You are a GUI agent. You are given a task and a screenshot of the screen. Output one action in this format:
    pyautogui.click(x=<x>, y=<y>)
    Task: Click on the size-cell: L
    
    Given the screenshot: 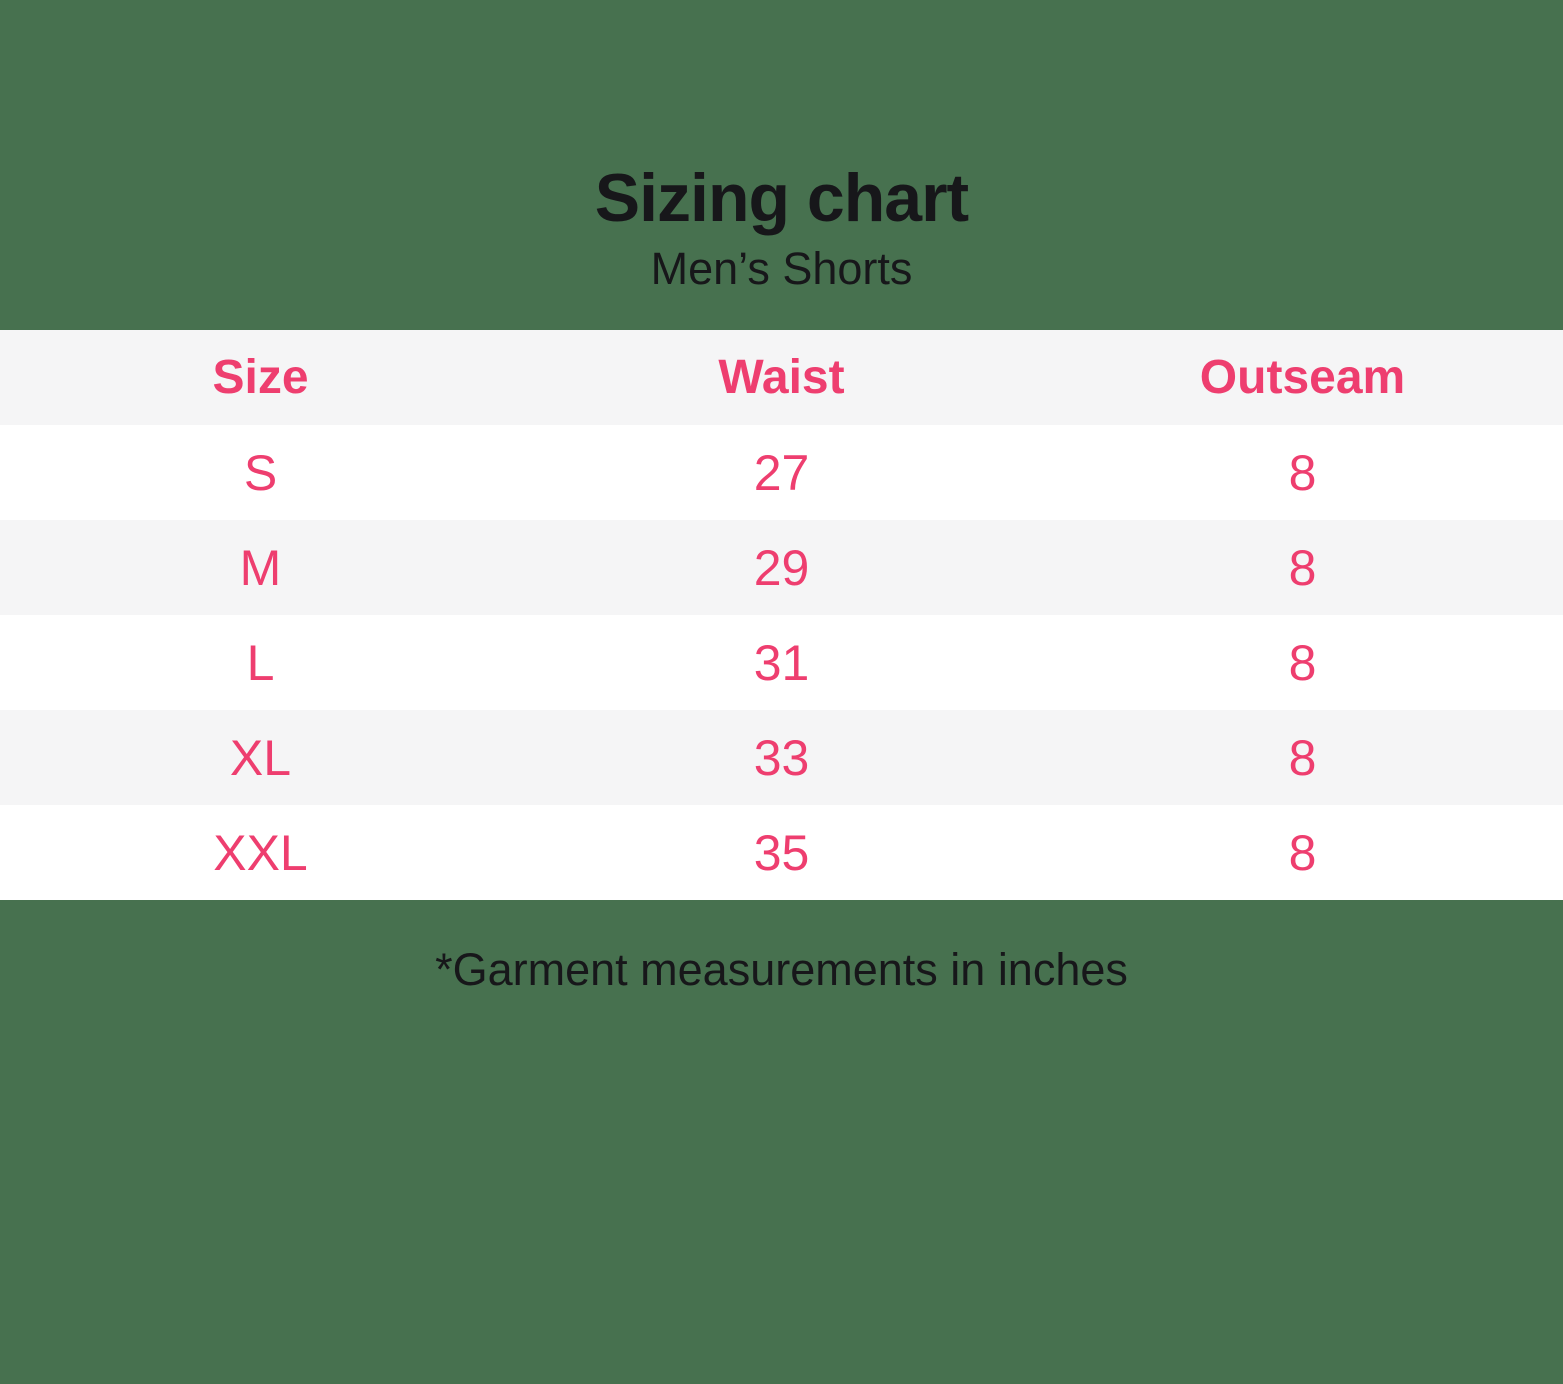 What is the action you would take?
    pyautogui.click(x=260, y=662)
    